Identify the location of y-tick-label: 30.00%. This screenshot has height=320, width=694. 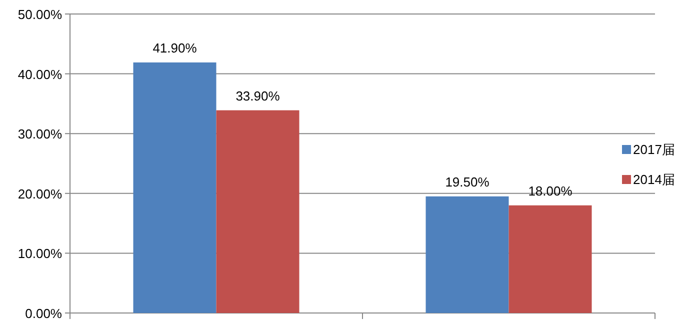
(40, 134).